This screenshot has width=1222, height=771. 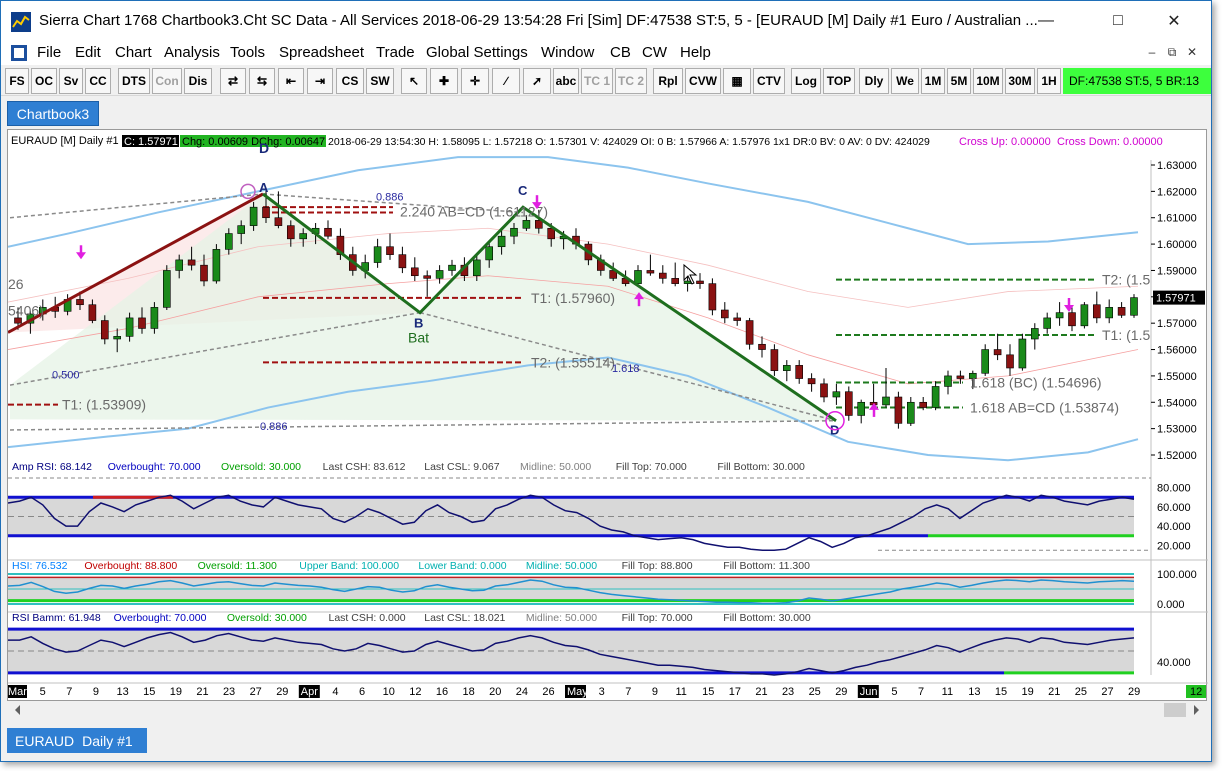 What do you see at coordinates (444, 81) in the screenshot?
I see `crosshair-icon: ✚` at bounding box center [444, 81].